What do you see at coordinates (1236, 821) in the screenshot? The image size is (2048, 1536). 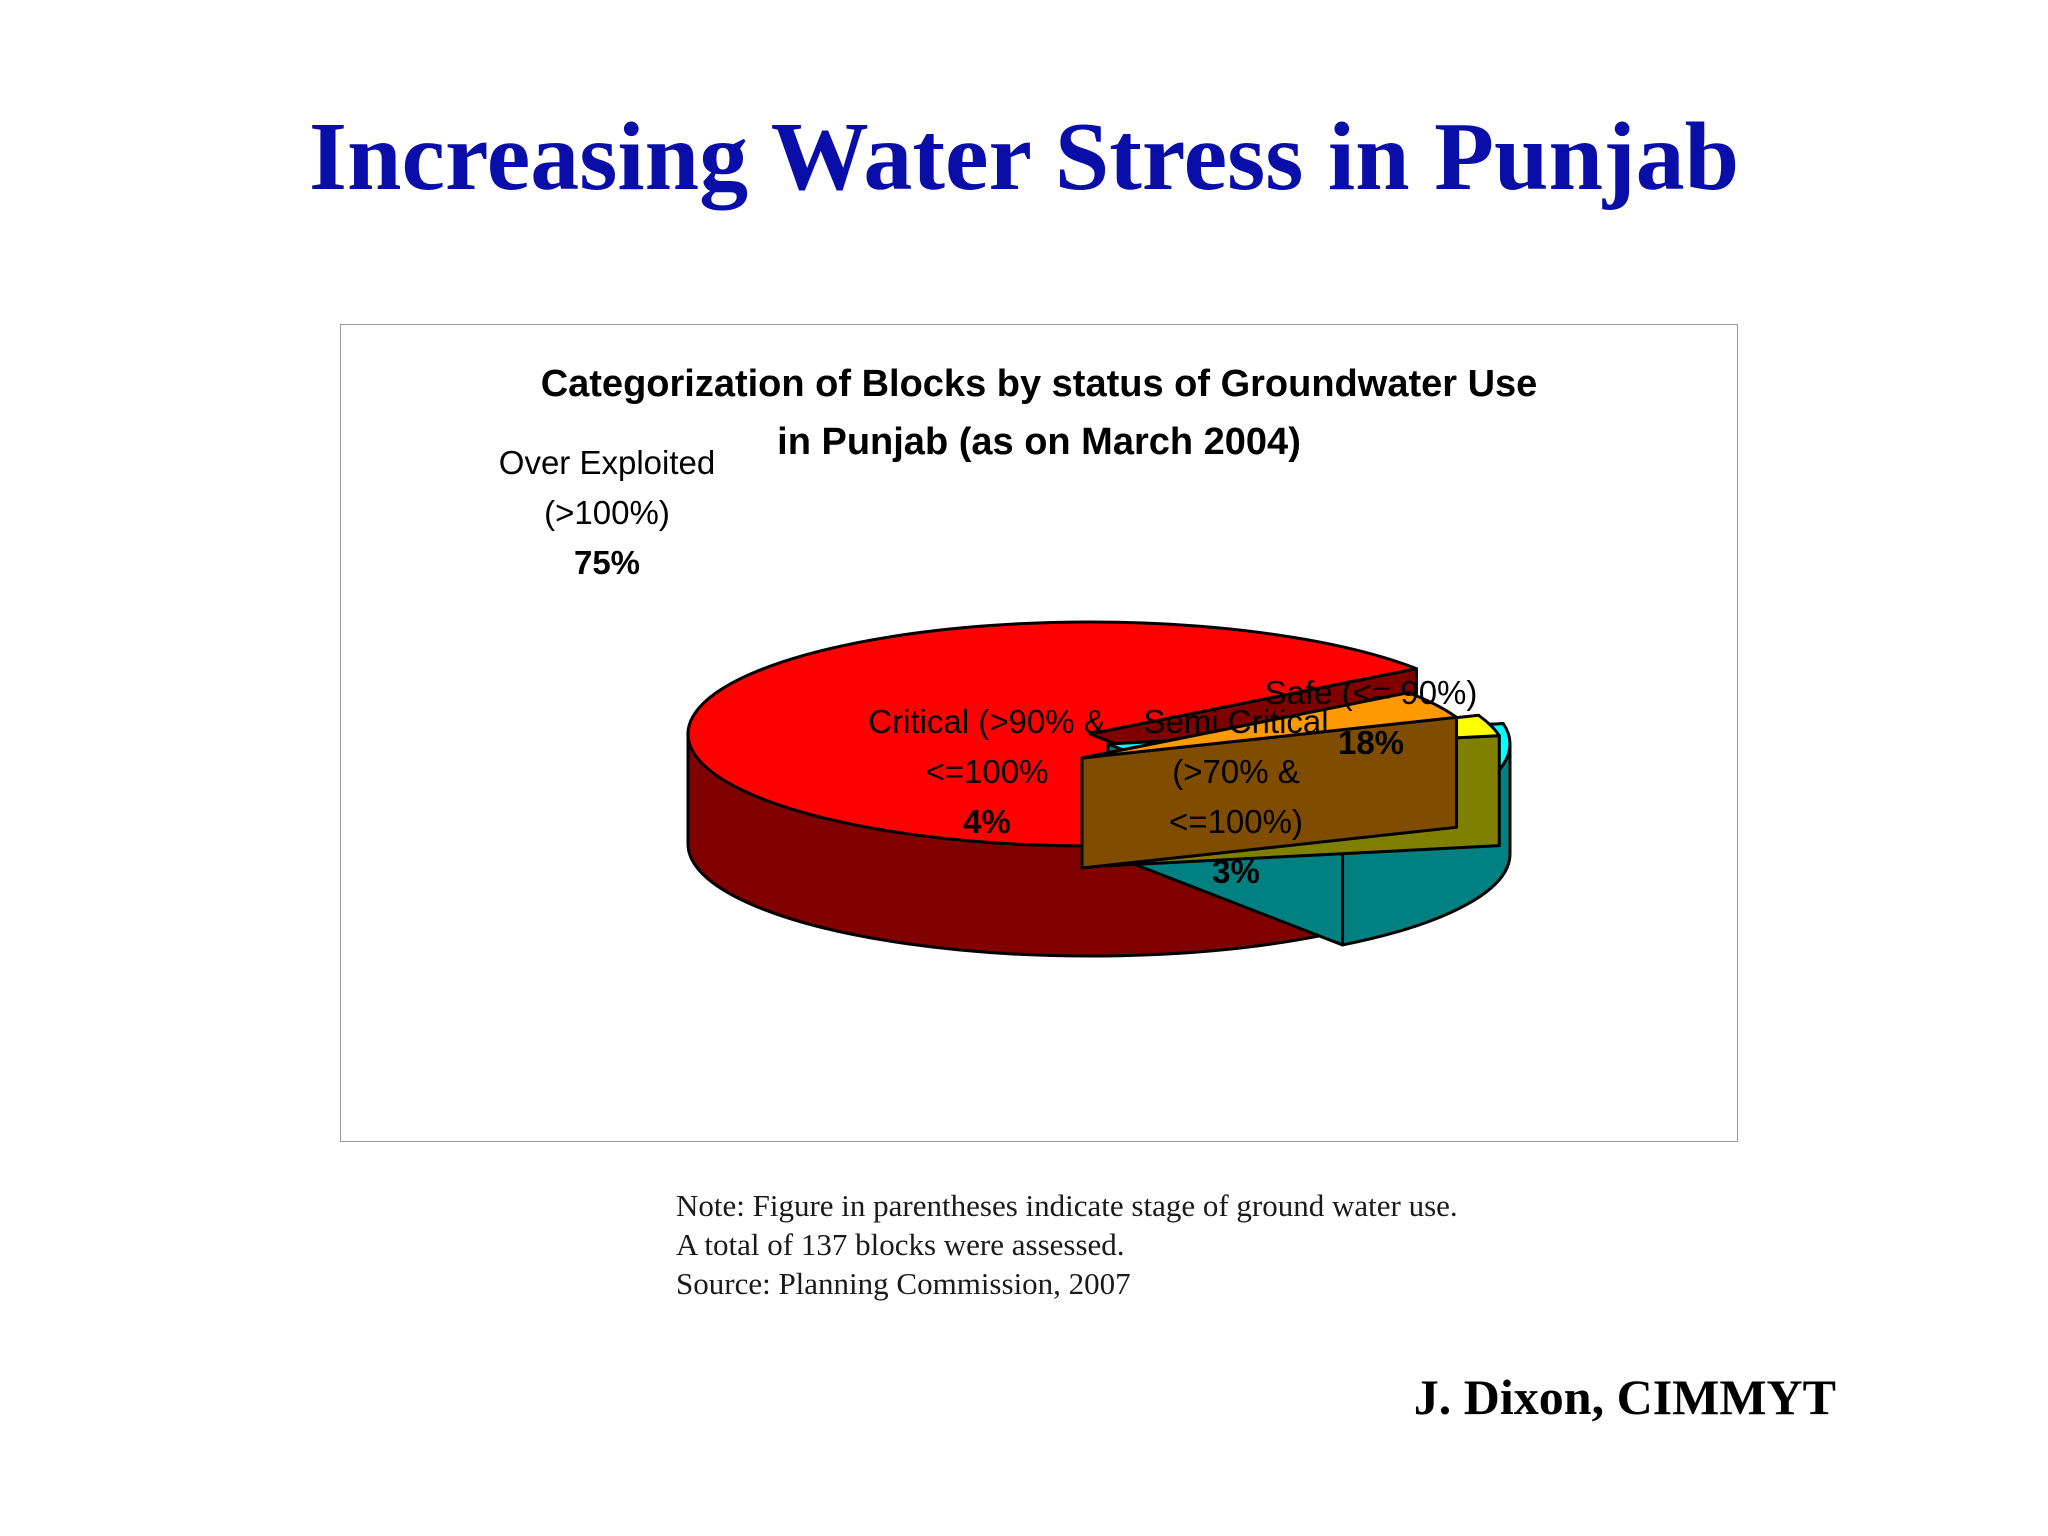 I see `slice-label-text: <=100%)` at bounding box center [1236, 821].